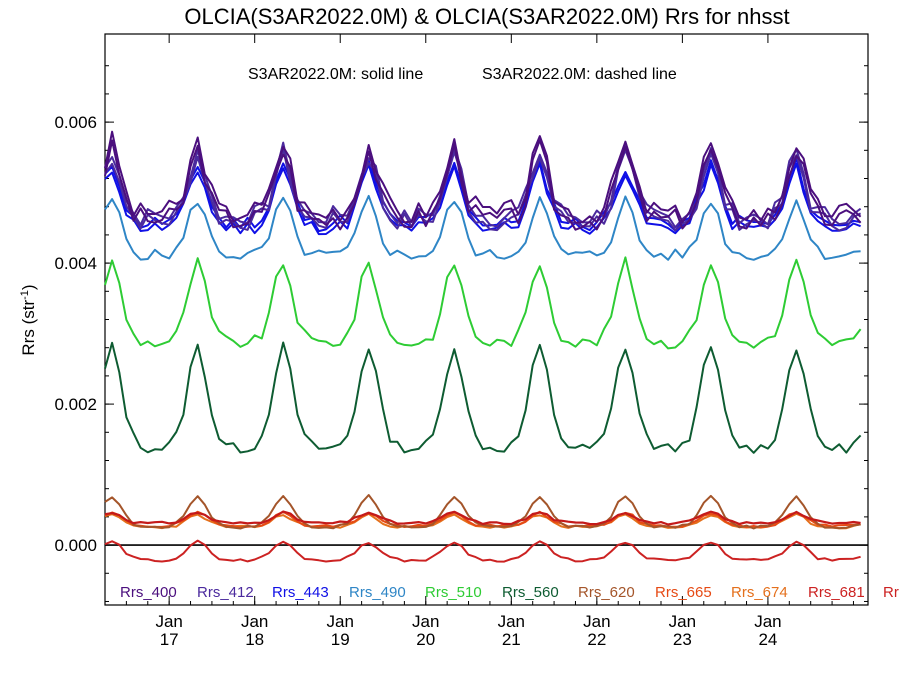 The image size is (900, 675). What do you see at coordinates (25, 295) in the screenshot?
I see `y-axis-label-superscript: -1` at bounding box center [25, 295].